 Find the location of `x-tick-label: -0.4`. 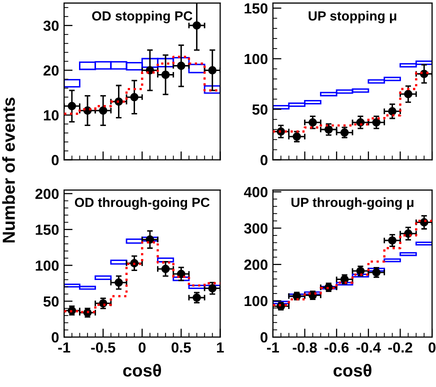

x-tick-label: -0.4 is located at coordinates (368, 347).